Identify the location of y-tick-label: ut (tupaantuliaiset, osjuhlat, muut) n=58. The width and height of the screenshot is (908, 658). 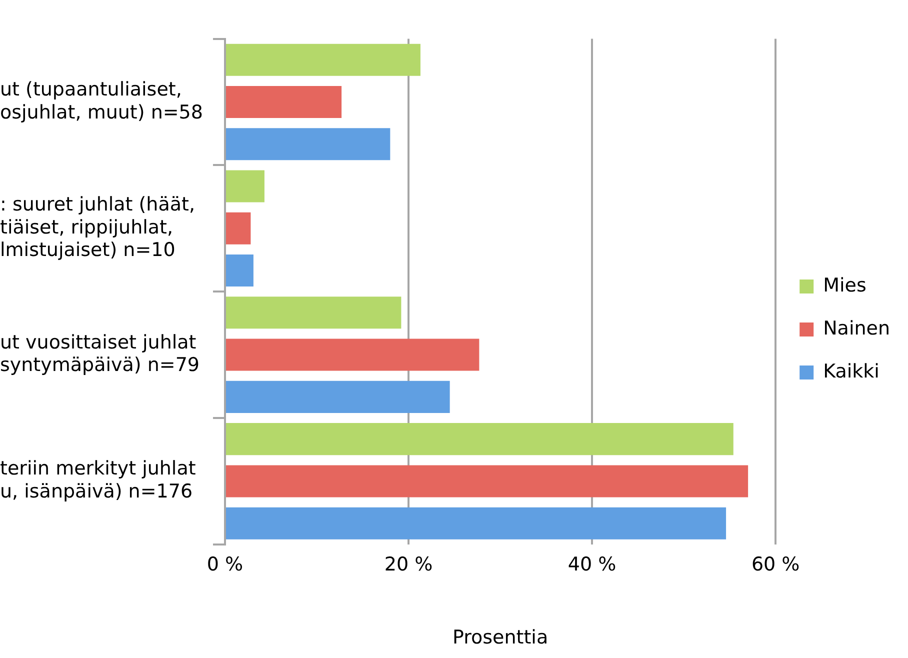
(101, 101).